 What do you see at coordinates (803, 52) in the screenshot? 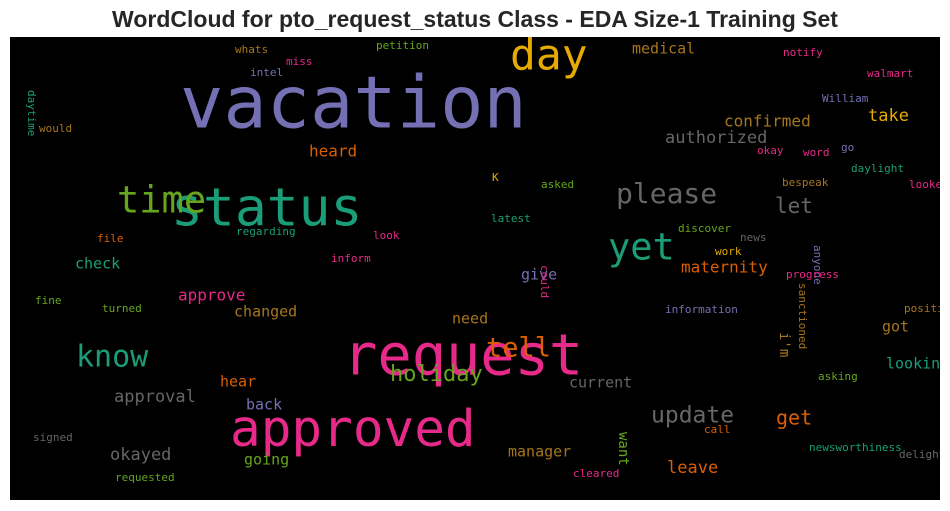
I see `word-notify: notify` at bounding box center [803, 52].